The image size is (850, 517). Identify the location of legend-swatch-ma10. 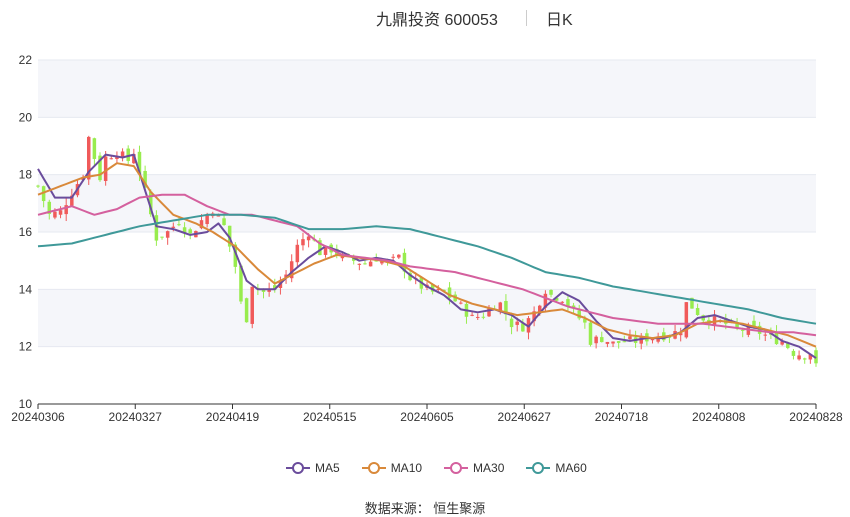
(373, 468).